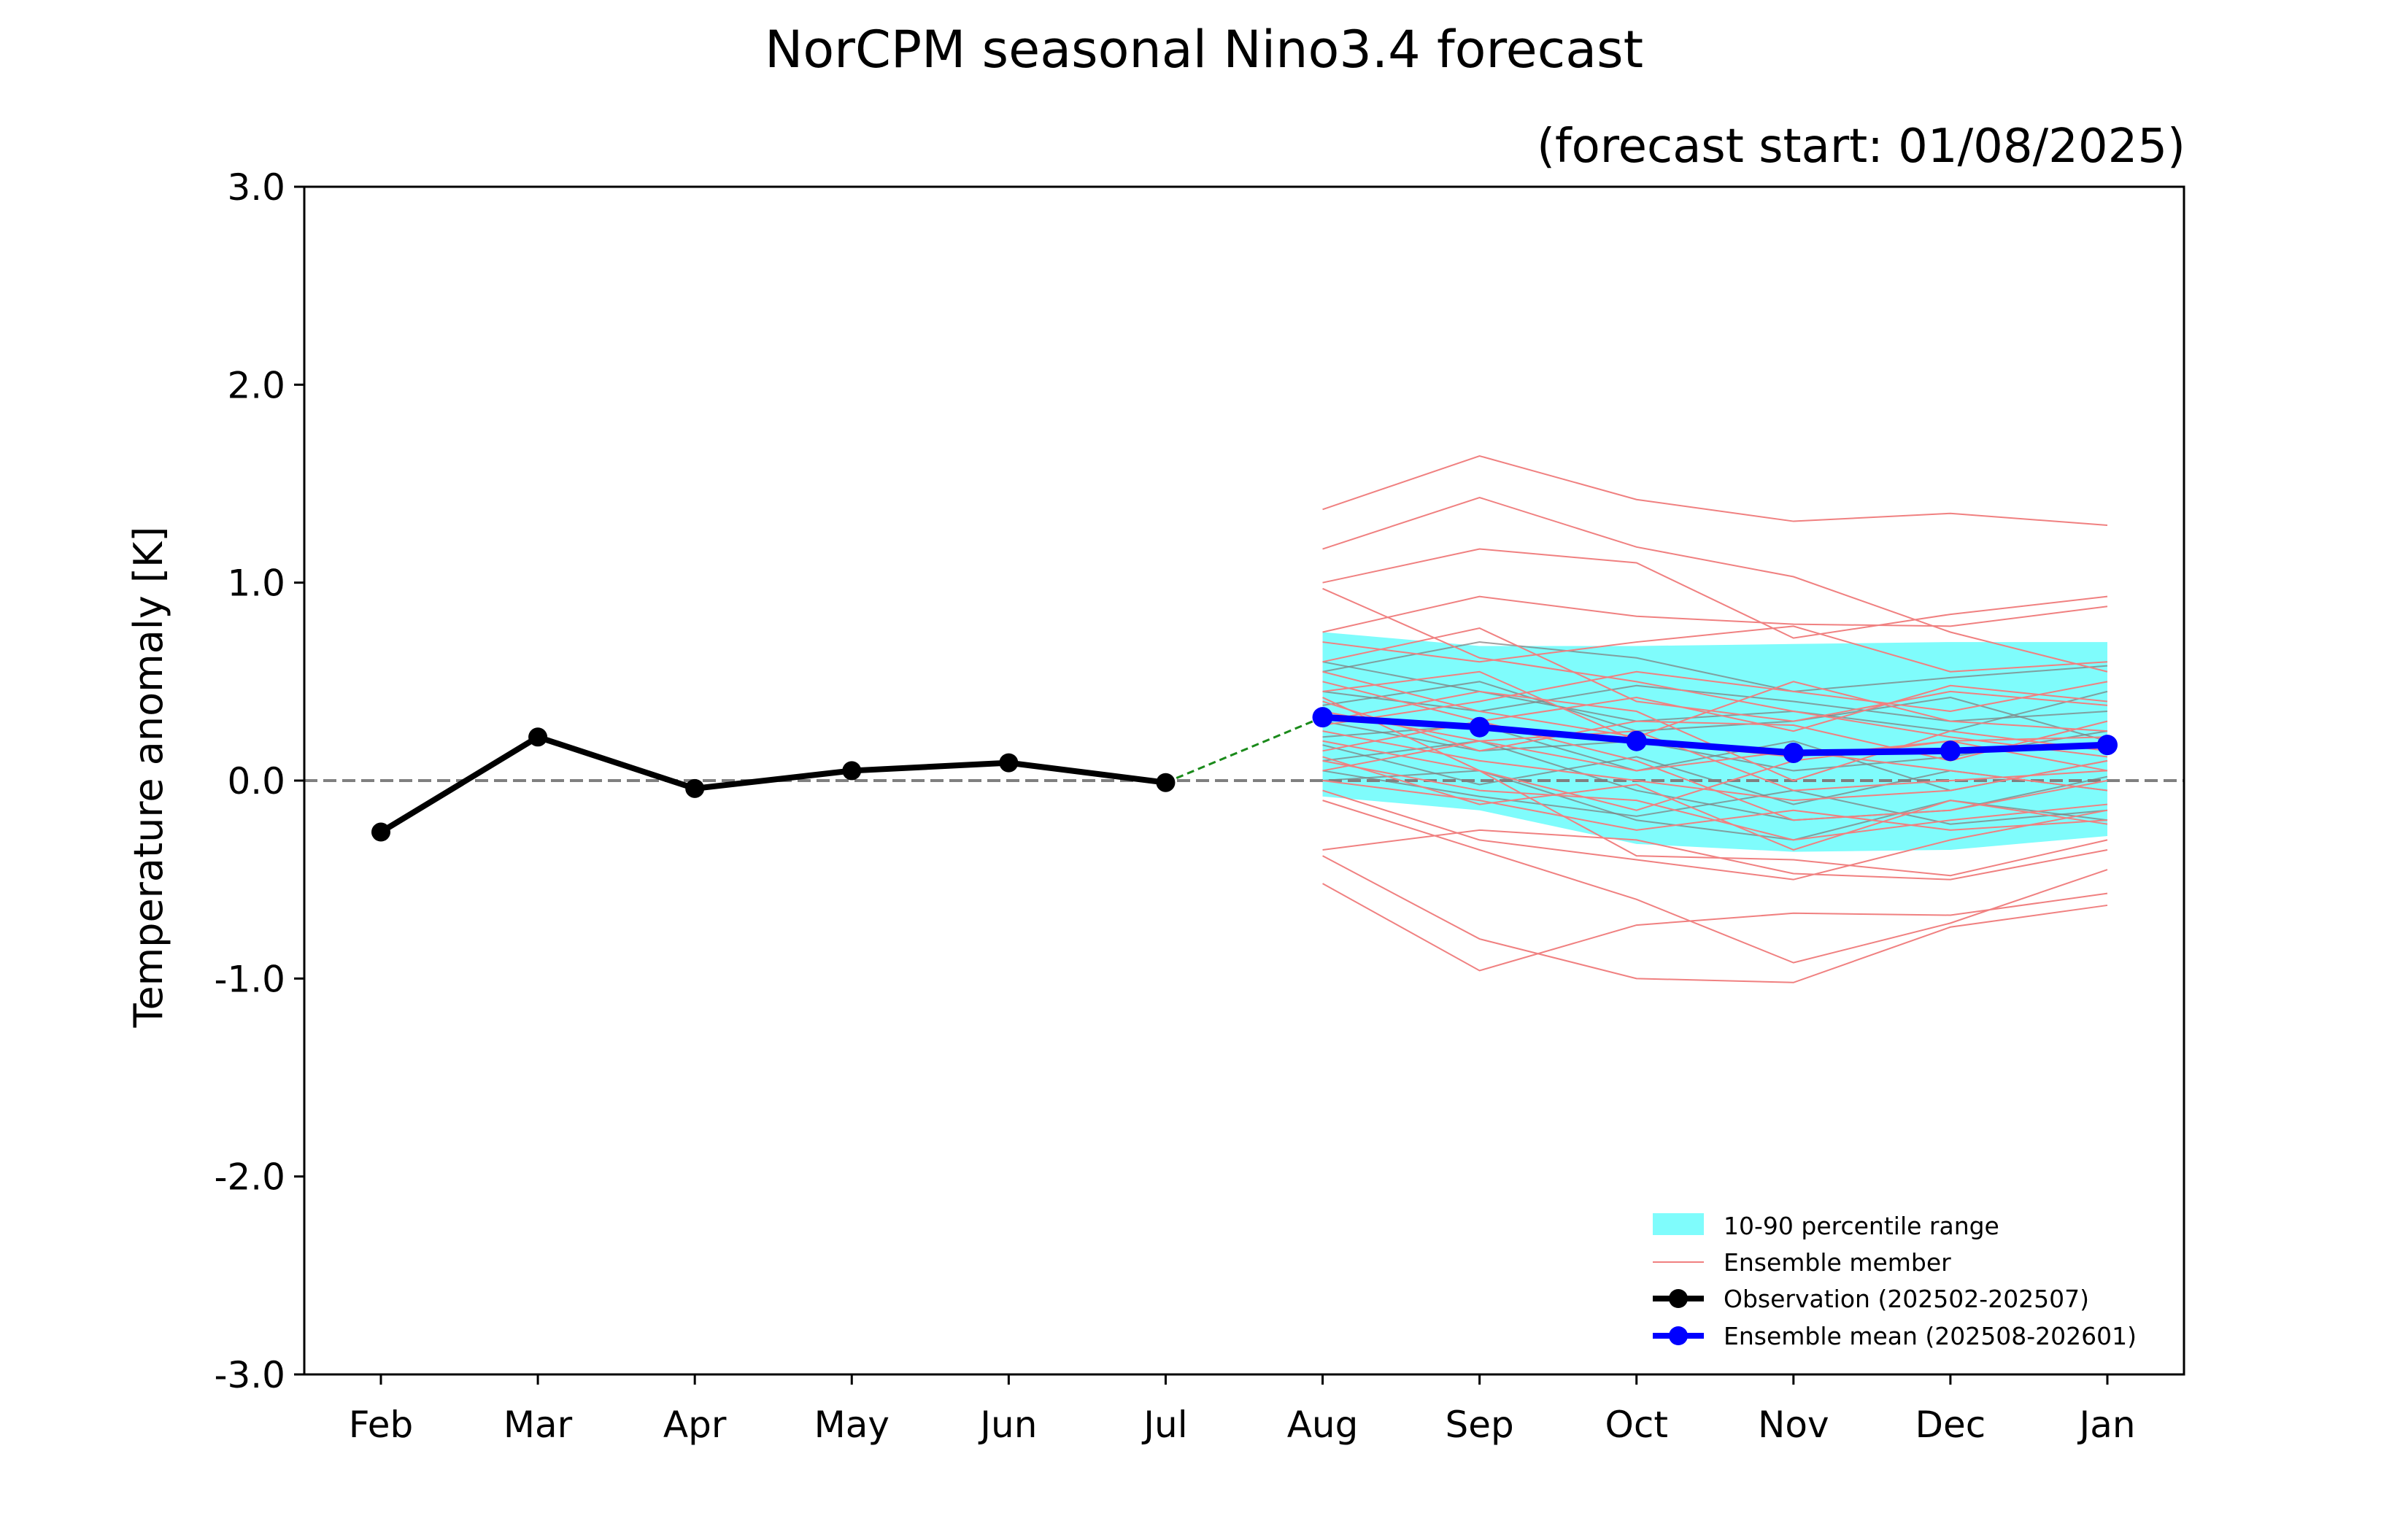  Describe the element at coordinates (1678, 1224) in the screenshot. I see `legend-percentile-swatch` at that location.